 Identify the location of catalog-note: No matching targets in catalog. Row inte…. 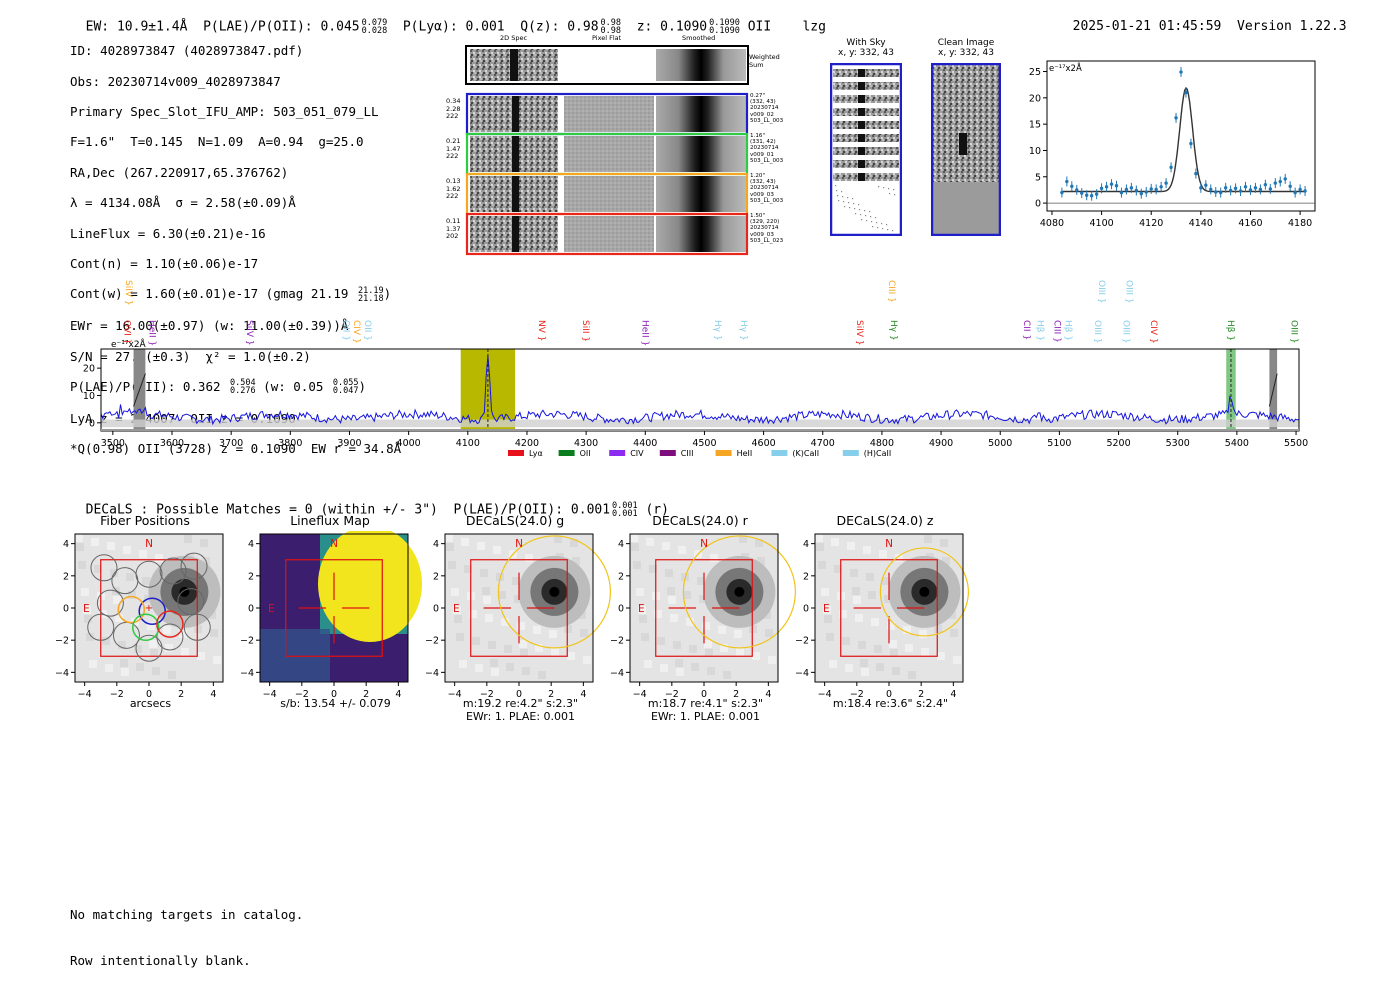
(186, 930).